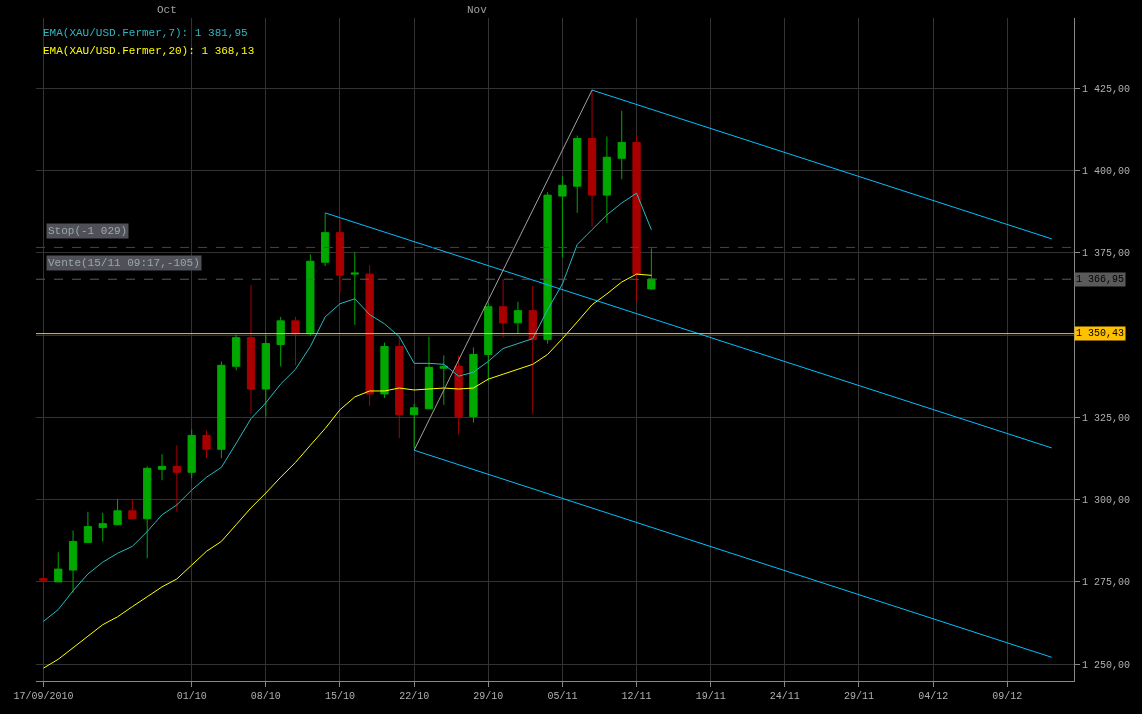 The width and height of the screenshot is (1142, 714). What do you see at coordinates (1106, 254) in the screenshot?
I see `y-tick-label: 1 375,00` at bounding box center [1106, 254].